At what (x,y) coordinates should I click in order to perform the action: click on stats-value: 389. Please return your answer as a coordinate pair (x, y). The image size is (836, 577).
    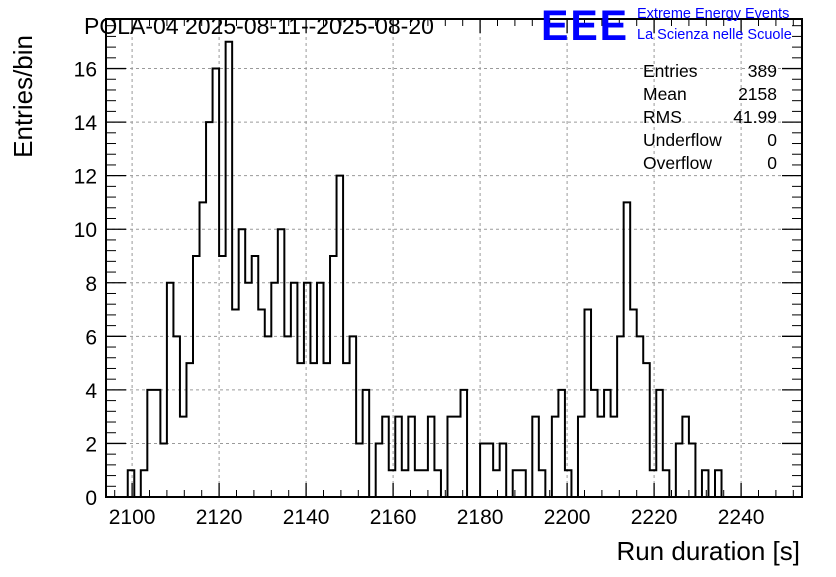
    Looking at the image, I should click on (762, 71).